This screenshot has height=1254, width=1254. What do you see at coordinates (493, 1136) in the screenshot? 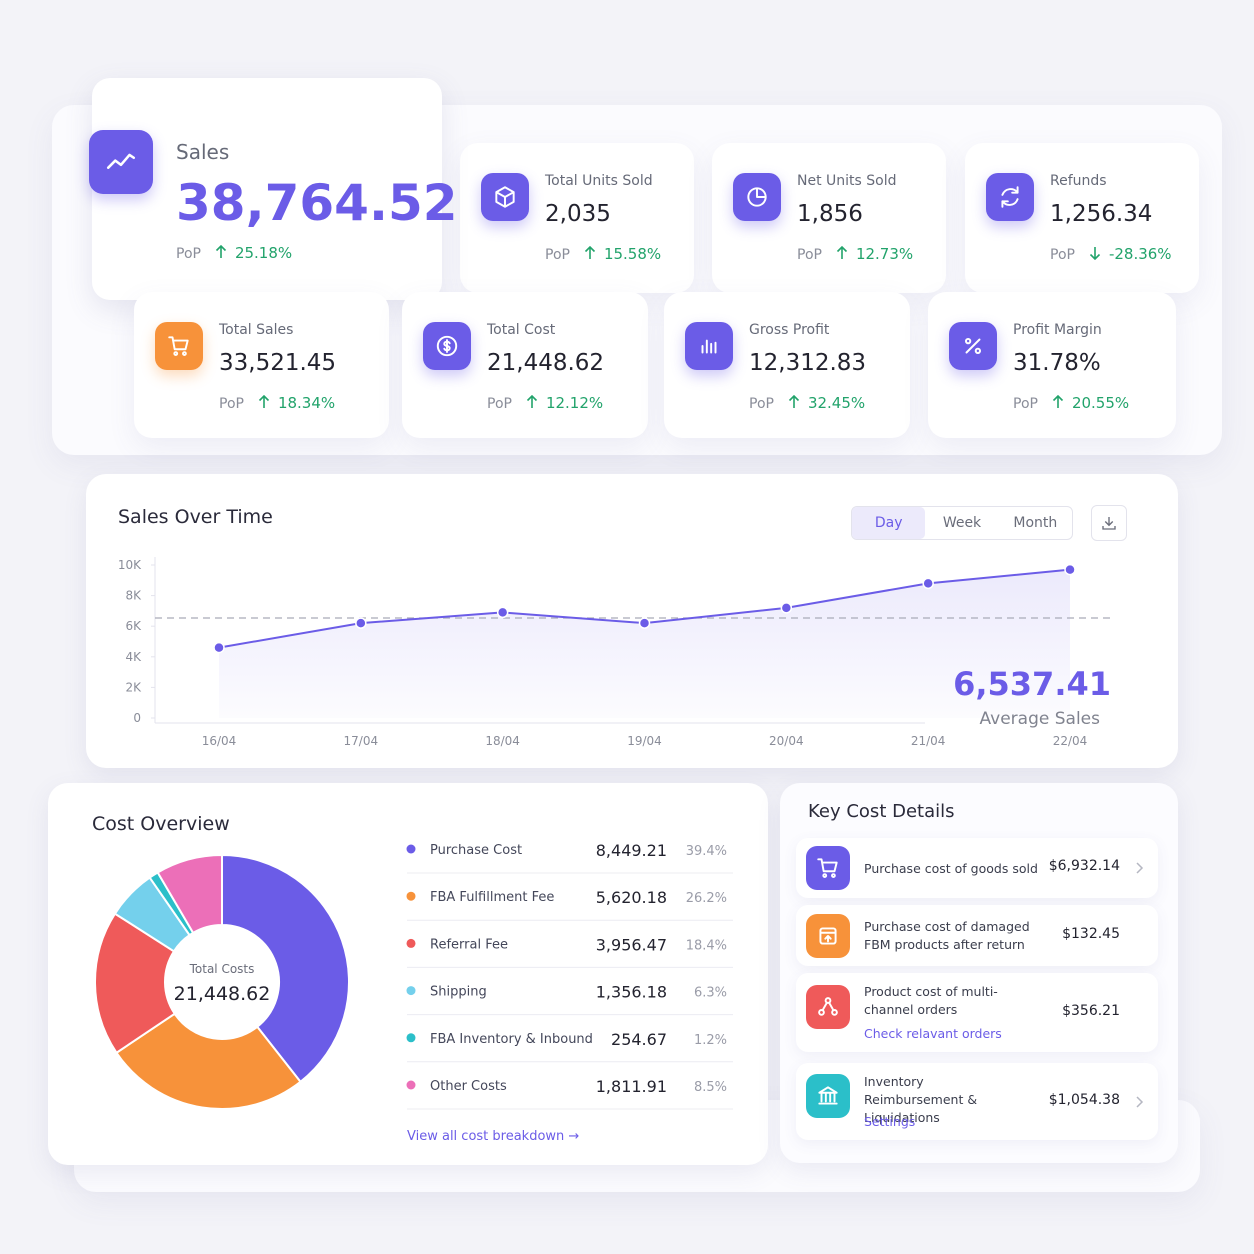
I see `link: View all cost breakdown →` at bounding box center [493, 1136].